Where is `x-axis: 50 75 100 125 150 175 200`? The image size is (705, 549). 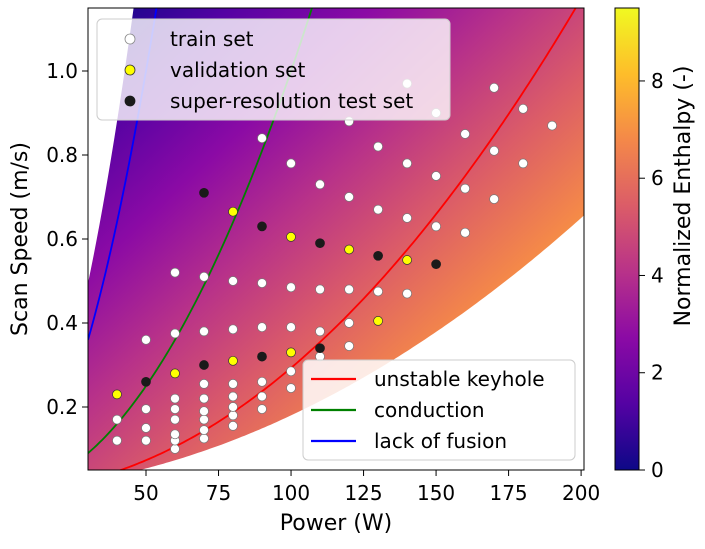 x-axis: 50 75 100 125 150 175 200 is located at coordinates (366, 487).